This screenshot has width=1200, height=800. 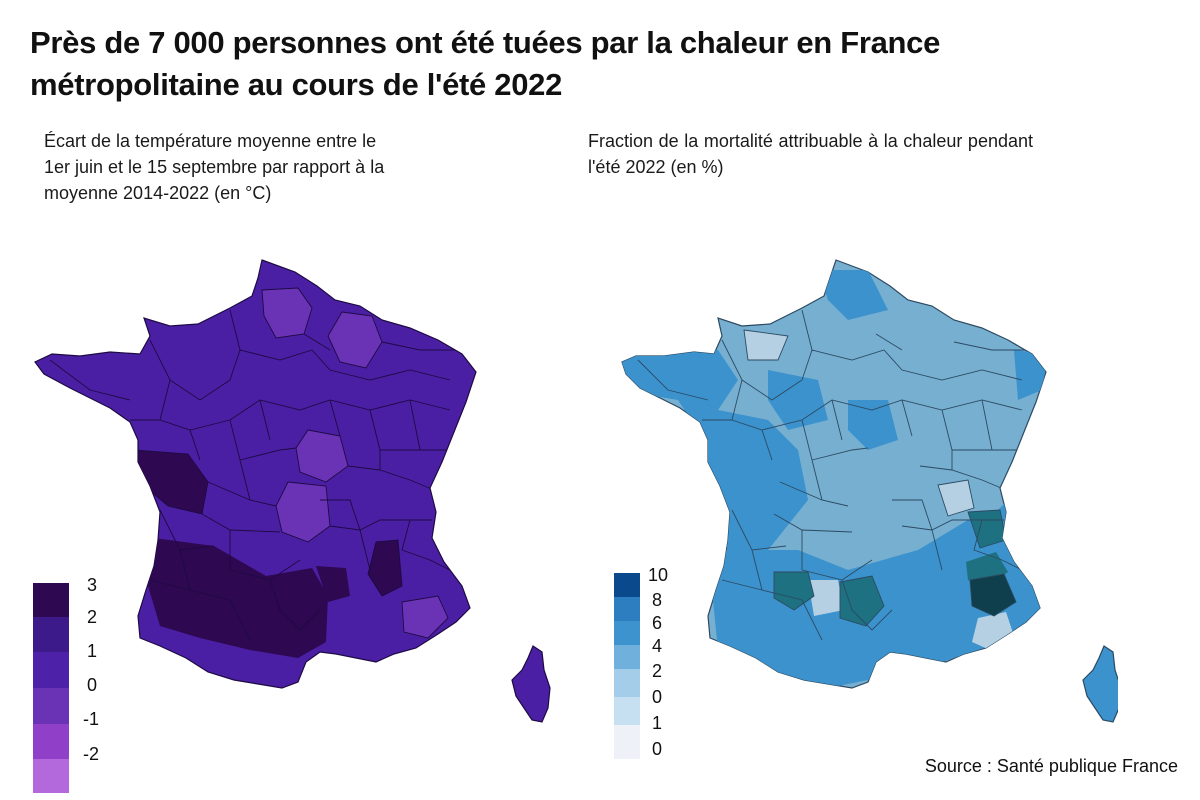 I want to click on legend-label: -1, so click(x=91, y=719).